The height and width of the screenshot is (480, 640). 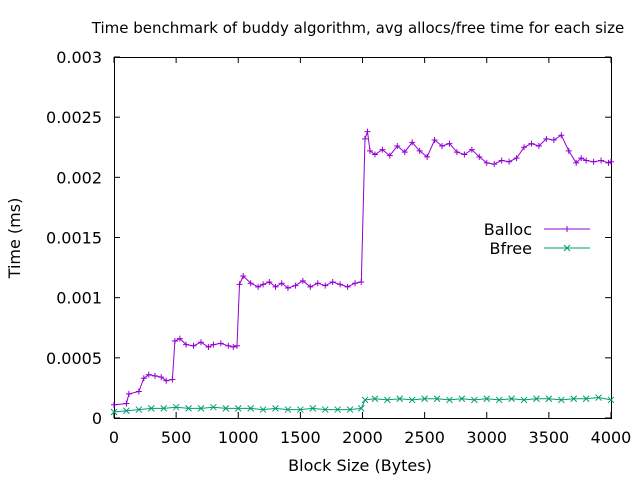 I want to click on x-tick-label: 2000, so click(x=362, y=437).